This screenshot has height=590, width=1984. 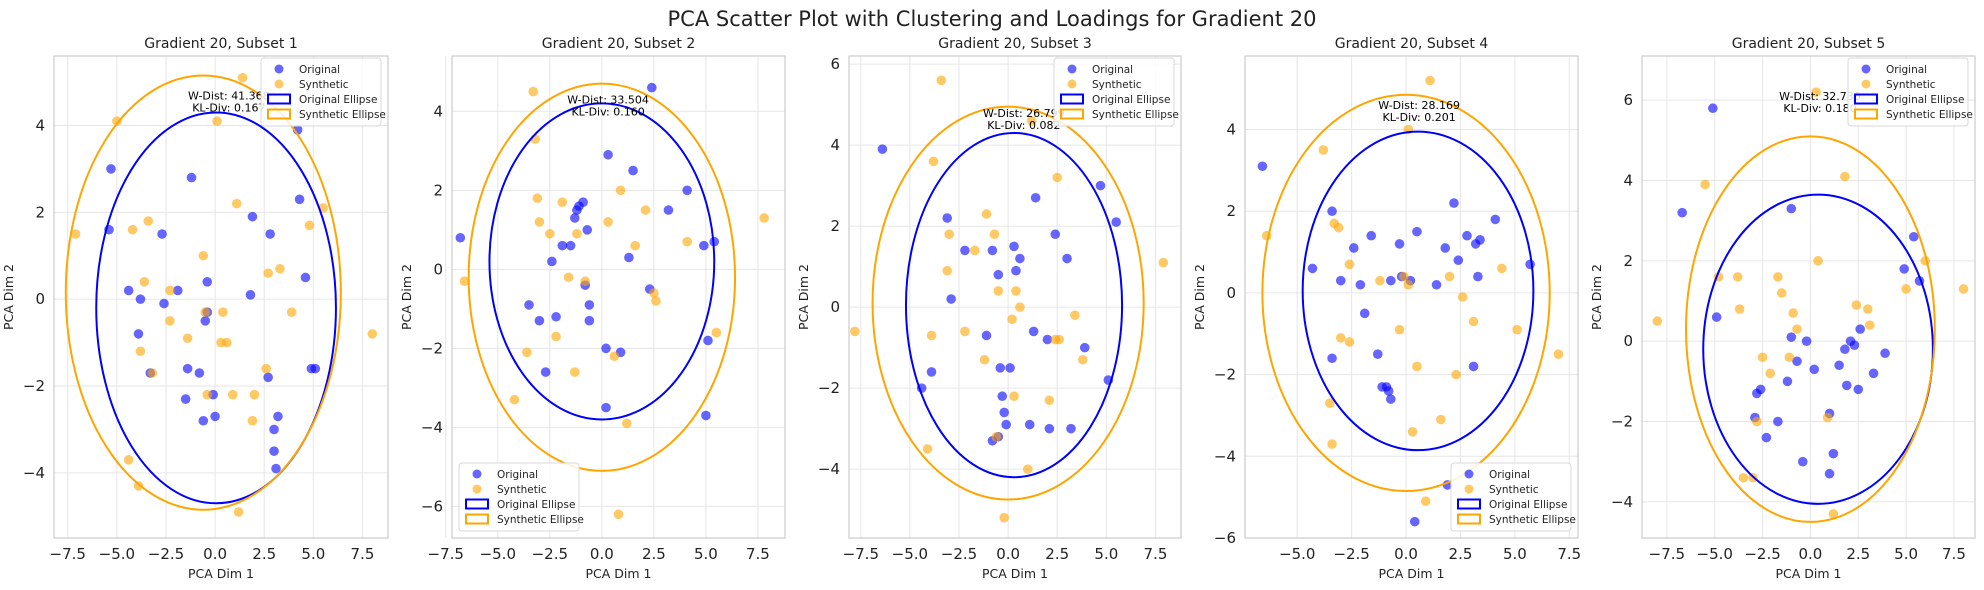 What do you see at coordinates (1469, 474) in the screenshot?
I see `legend-marker-original` at bounding box center [1469, 474].